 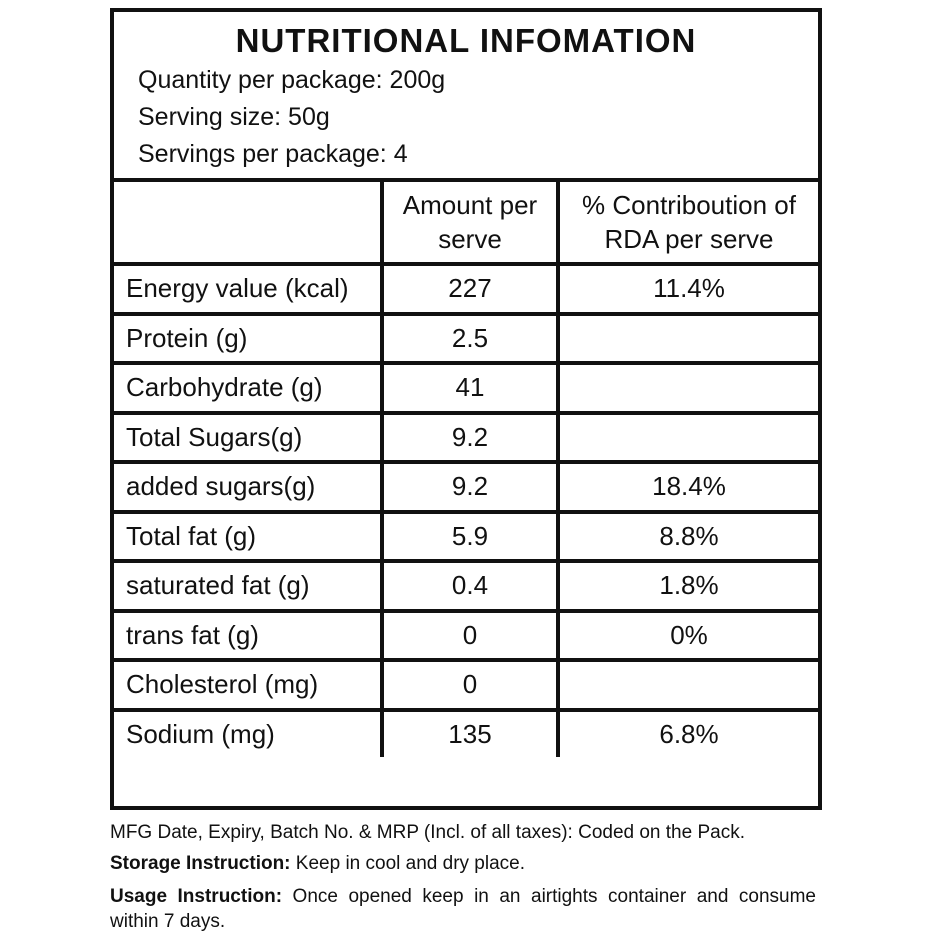 What do you see at coordinates (470, 338) in the screenshot?
I see `amount-cell: 2.5` at bounding box center [470, 338].